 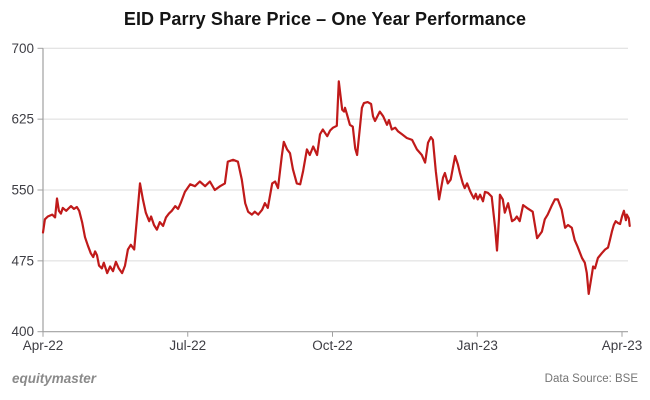 I want to click on y-tick-label-700: 700, so click(x=22, y=48).